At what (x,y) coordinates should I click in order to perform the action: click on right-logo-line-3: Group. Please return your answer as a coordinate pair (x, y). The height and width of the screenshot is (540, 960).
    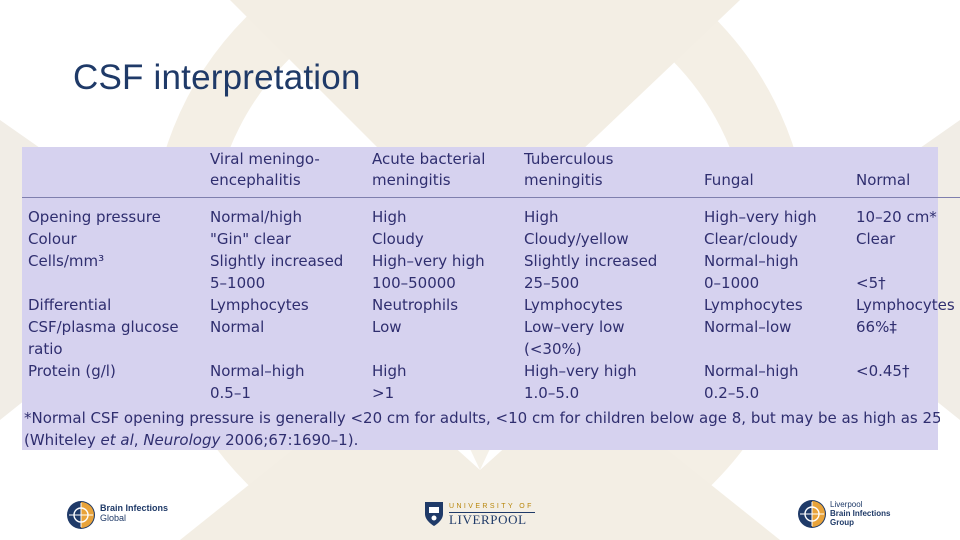
    Looking at the image, I should click on (842, 522).